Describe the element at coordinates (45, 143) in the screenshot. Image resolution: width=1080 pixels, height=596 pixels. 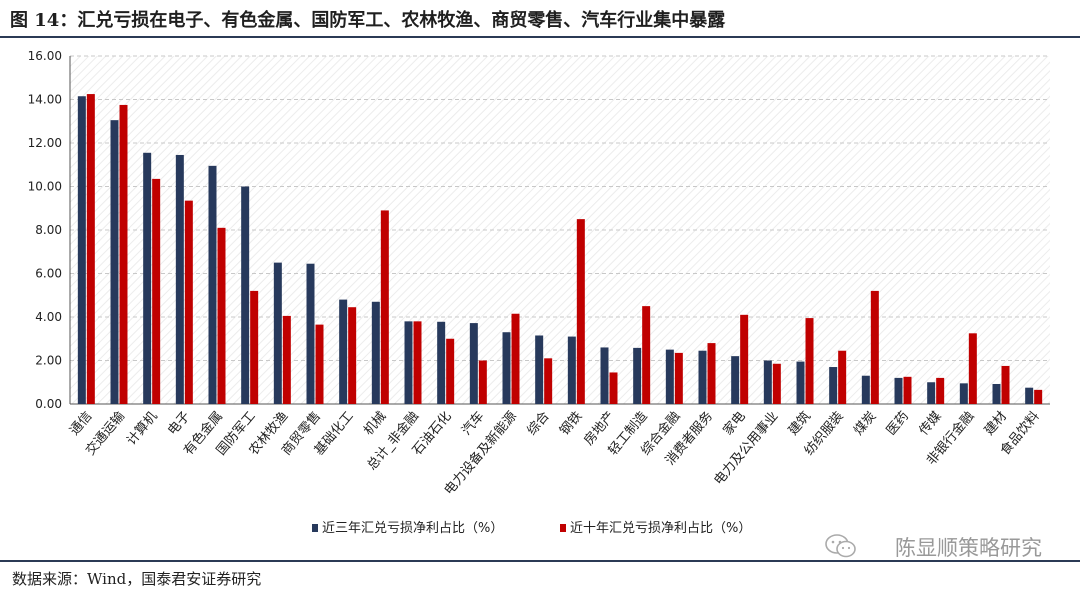
I see `y-tick-label: 12.00` at that location.